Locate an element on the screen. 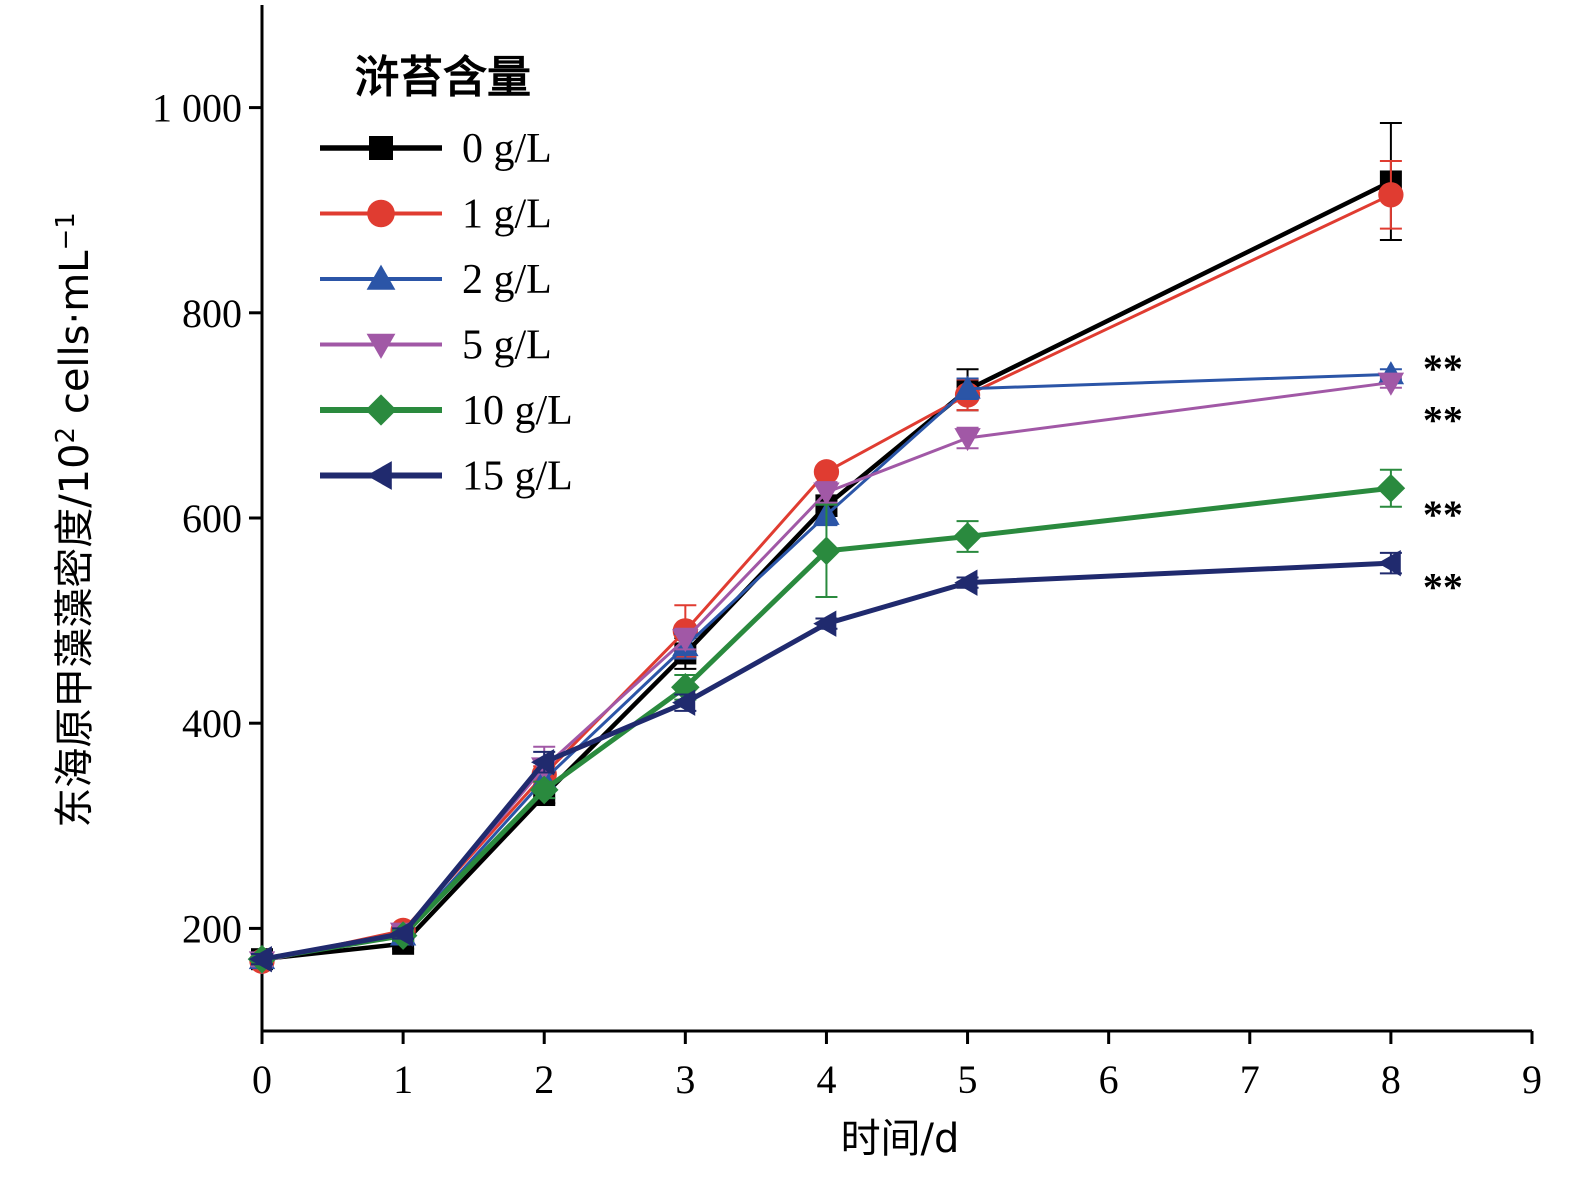 Image resolution: width=1575 pixels, height=1181 pixels. annotation-layer: ** ** ** ** is located at coordinates (1443, 478).